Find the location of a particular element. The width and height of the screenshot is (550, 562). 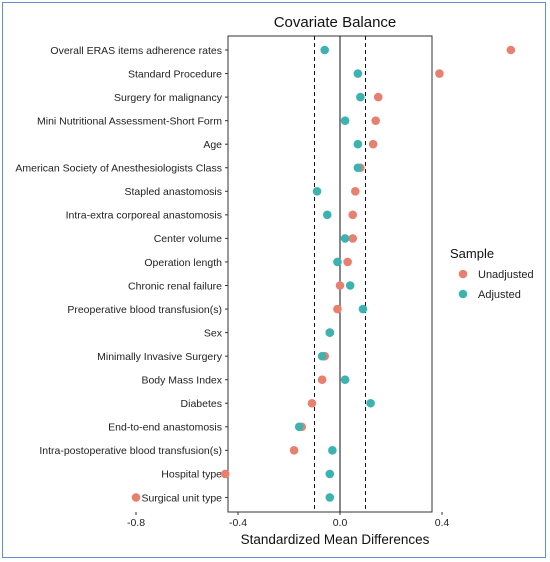

y-tick-label: Intra-extra corporeal anastomosis is located at coordinates (144, 216).